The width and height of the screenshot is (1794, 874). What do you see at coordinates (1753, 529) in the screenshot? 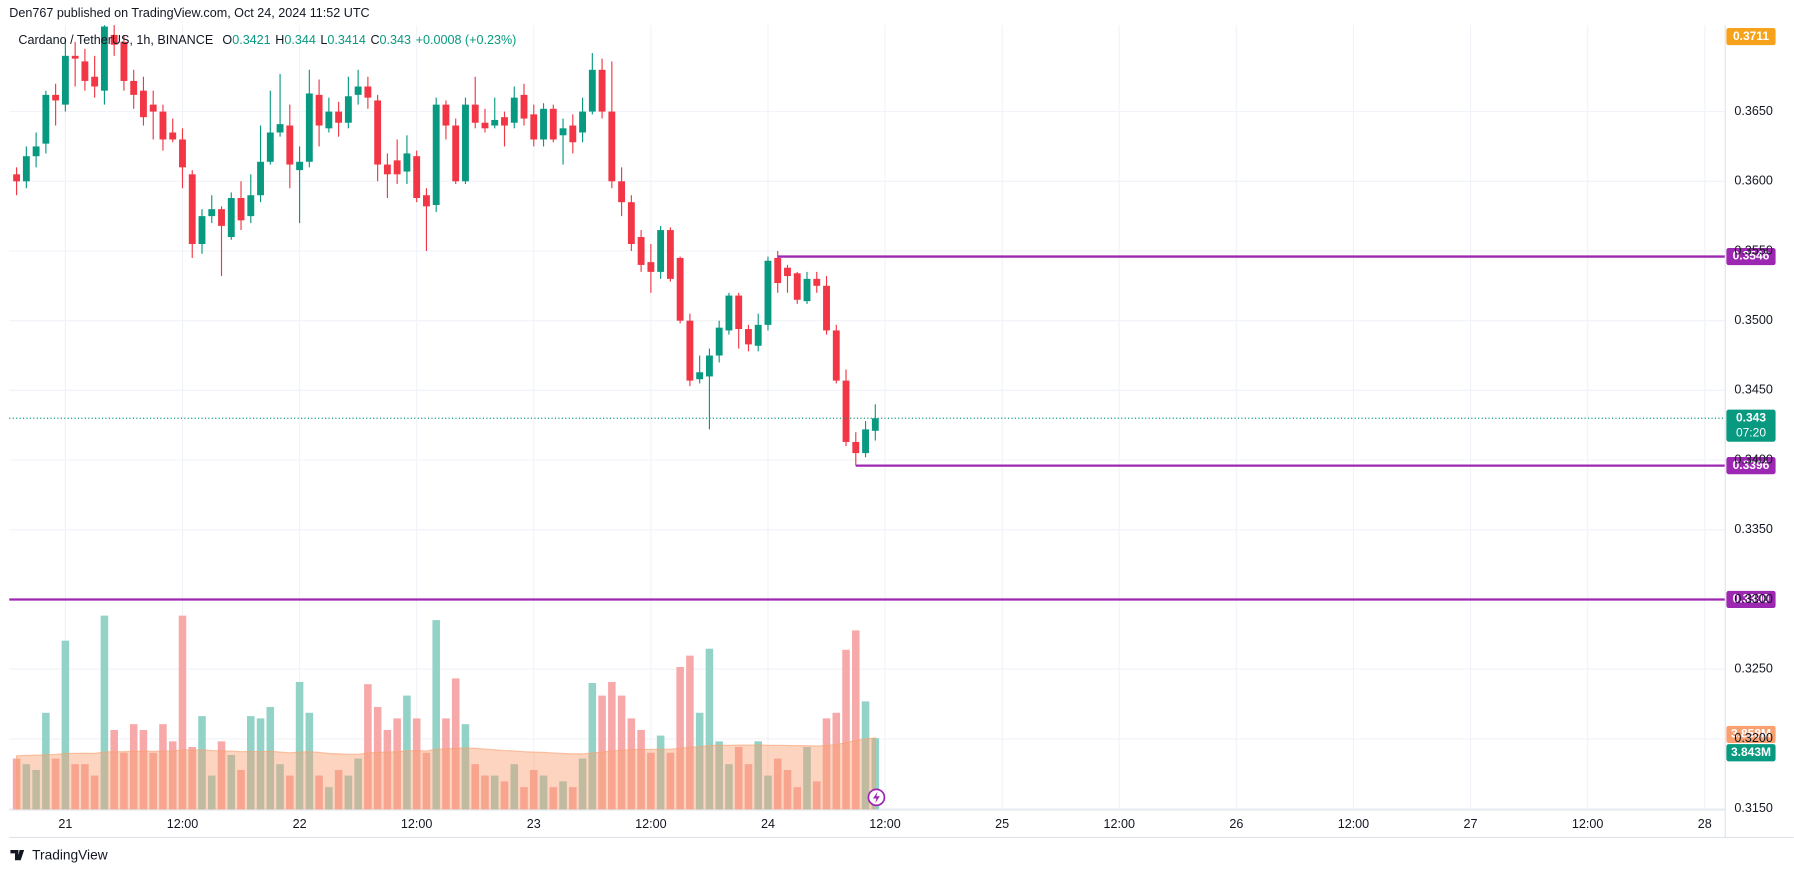
I see `y-tick-label: 0.3350` at bounding box center [1753, 529].